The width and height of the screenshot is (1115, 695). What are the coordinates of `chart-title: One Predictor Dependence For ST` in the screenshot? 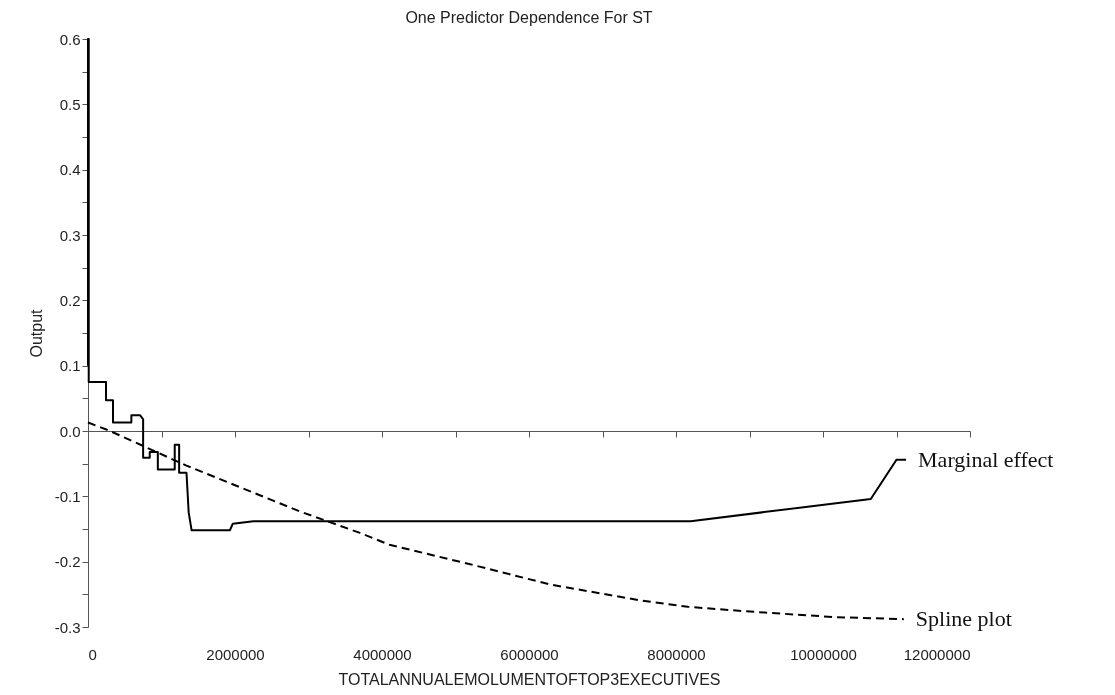 It's located at (529, 17).